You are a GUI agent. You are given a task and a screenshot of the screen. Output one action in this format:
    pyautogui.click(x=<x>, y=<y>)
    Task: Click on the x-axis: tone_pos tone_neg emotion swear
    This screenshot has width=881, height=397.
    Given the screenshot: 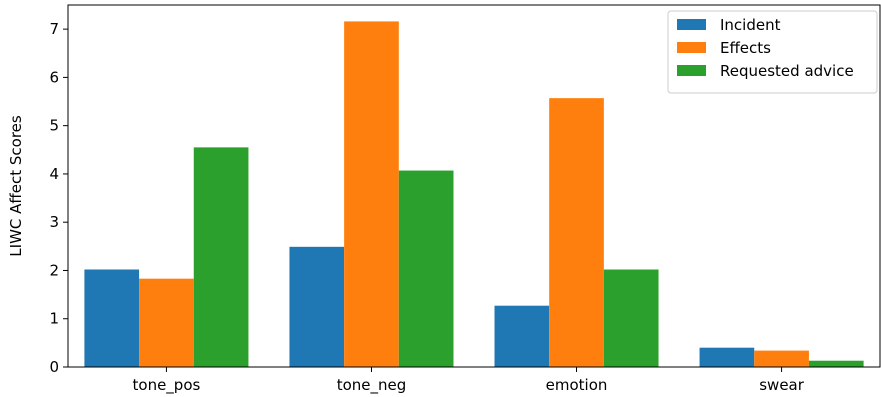 What is the action you would take?
    pyautogui.click(x=469, y=381)
    